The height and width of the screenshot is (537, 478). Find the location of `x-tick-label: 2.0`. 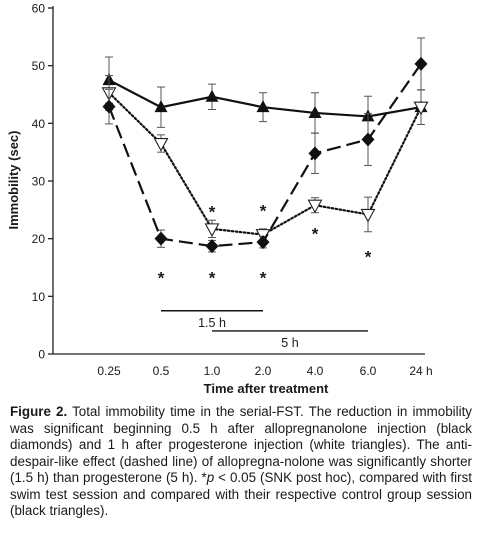

x-tick-label: 2.0 is located at coordinates (263, 371).